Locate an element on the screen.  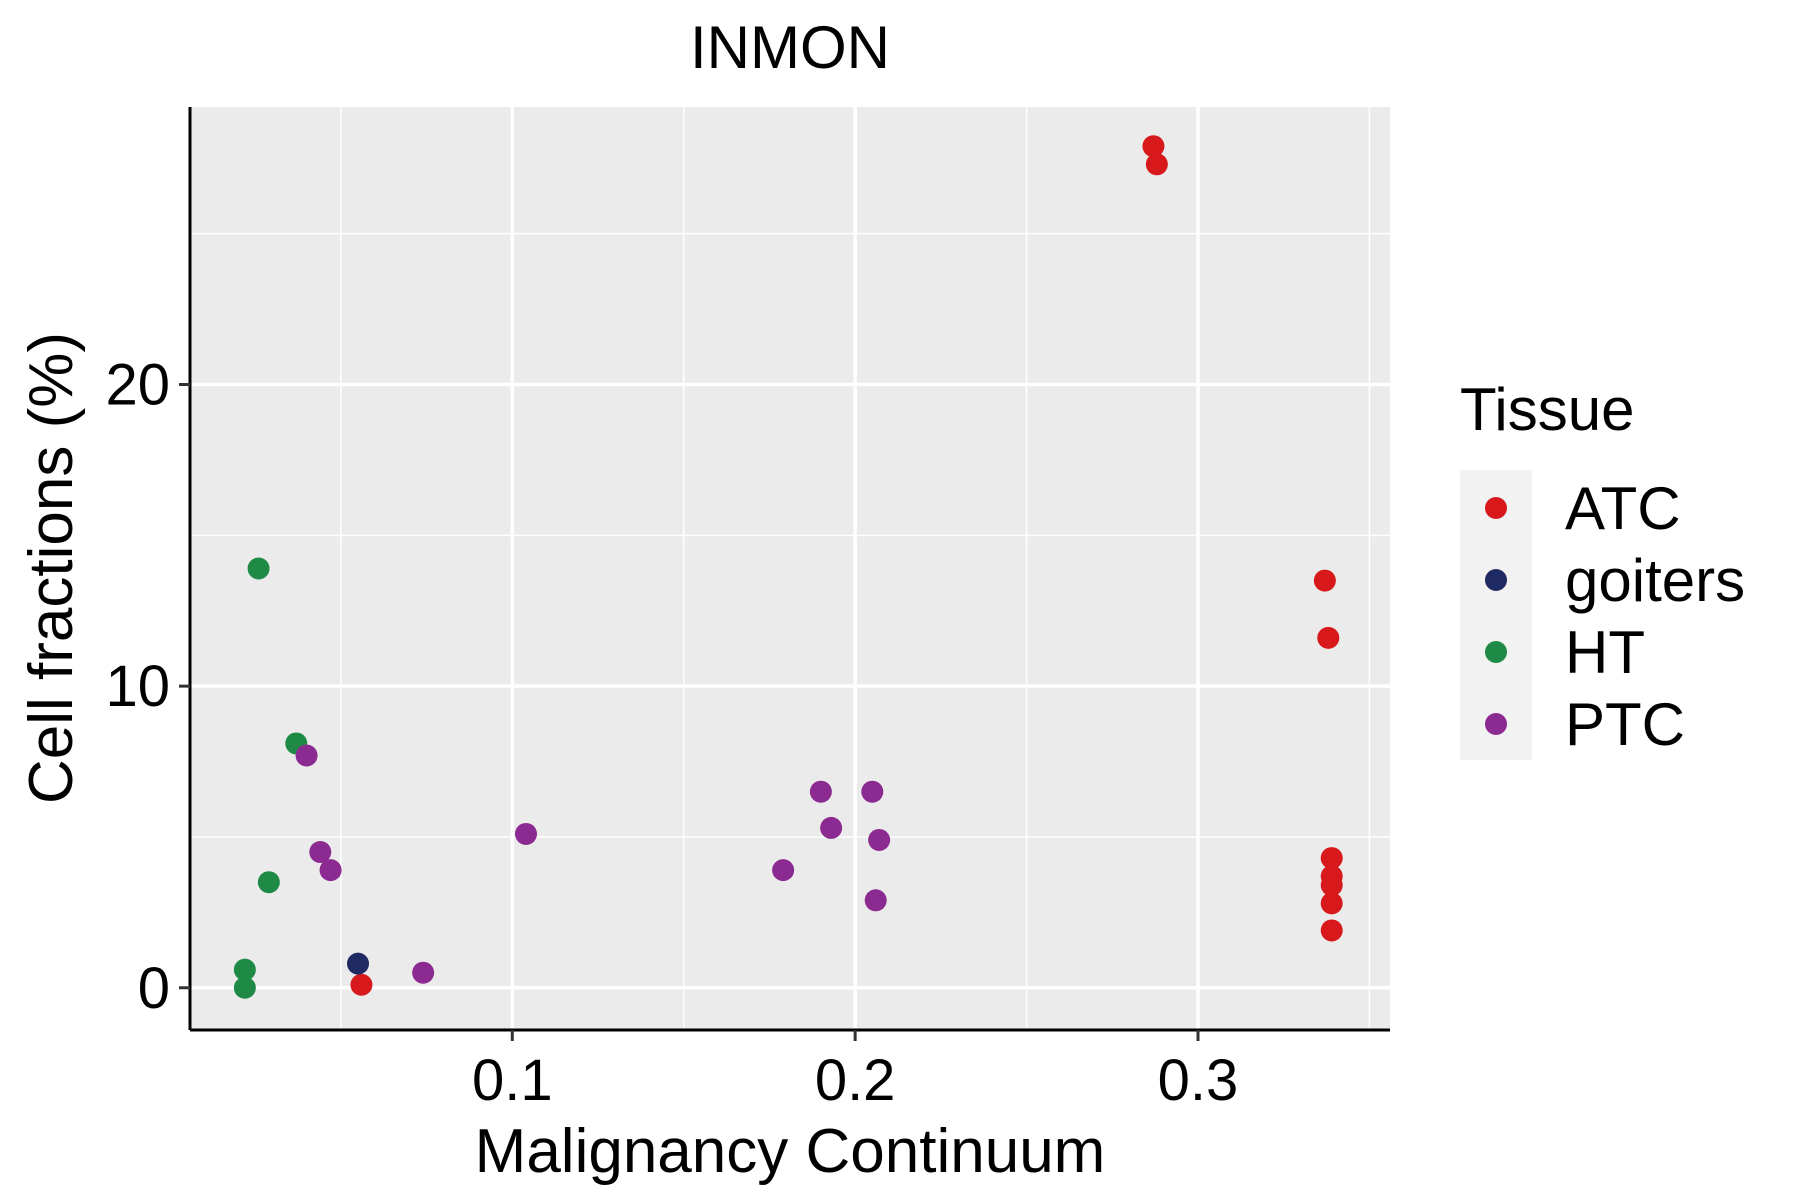
legend-label-ptc: PTC is located at coordinates (1625, 724).